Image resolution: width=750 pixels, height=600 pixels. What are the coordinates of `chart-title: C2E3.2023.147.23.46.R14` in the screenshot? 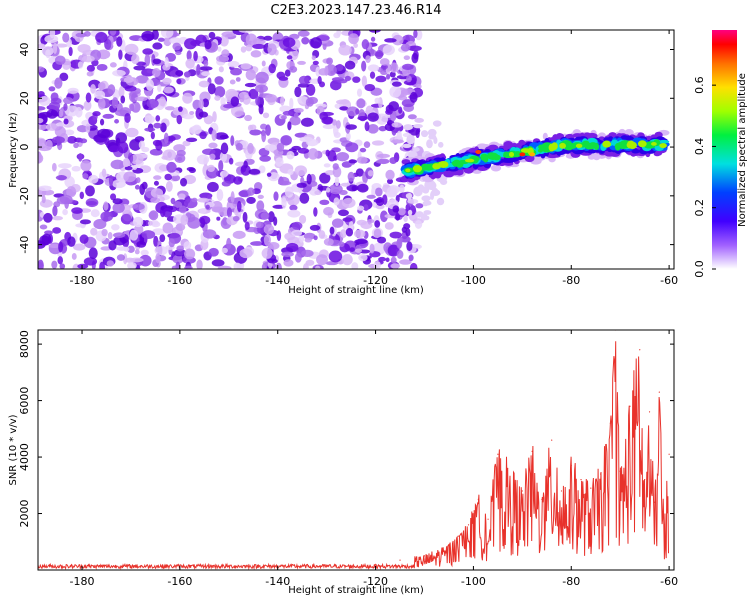 It's located at (355, 10).